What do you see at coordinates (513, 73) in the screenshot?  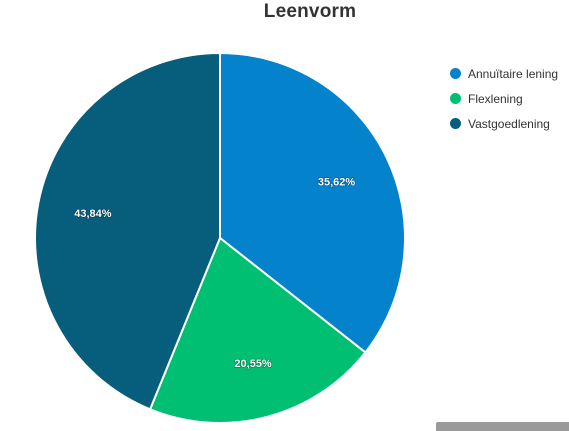 I see `legend-label: Annuïtaire lening` at bounding box center [513, 73].